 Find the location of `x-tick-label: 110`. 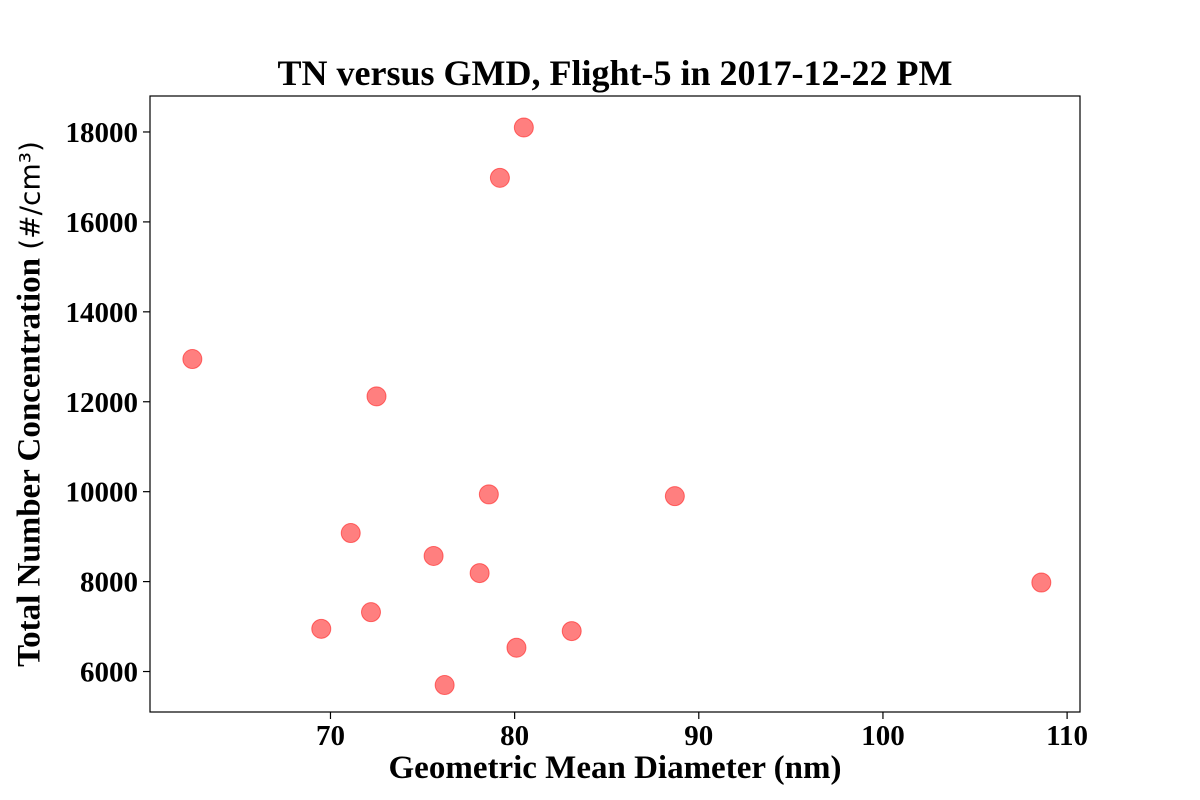

x-tick-label: 110 is located at coordinates (1067, 736).